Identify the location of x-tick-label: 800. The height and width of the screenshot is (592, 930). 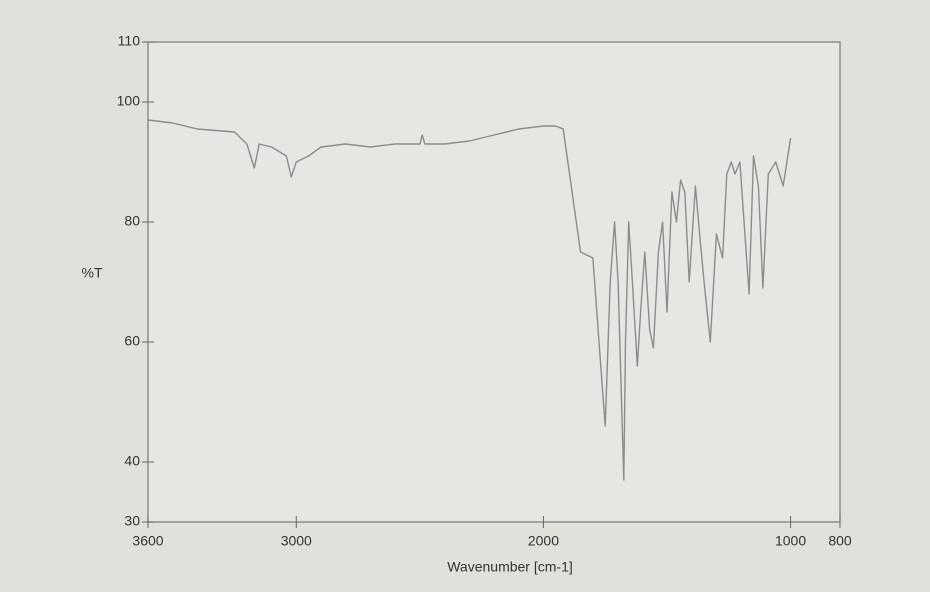
(840, 541).